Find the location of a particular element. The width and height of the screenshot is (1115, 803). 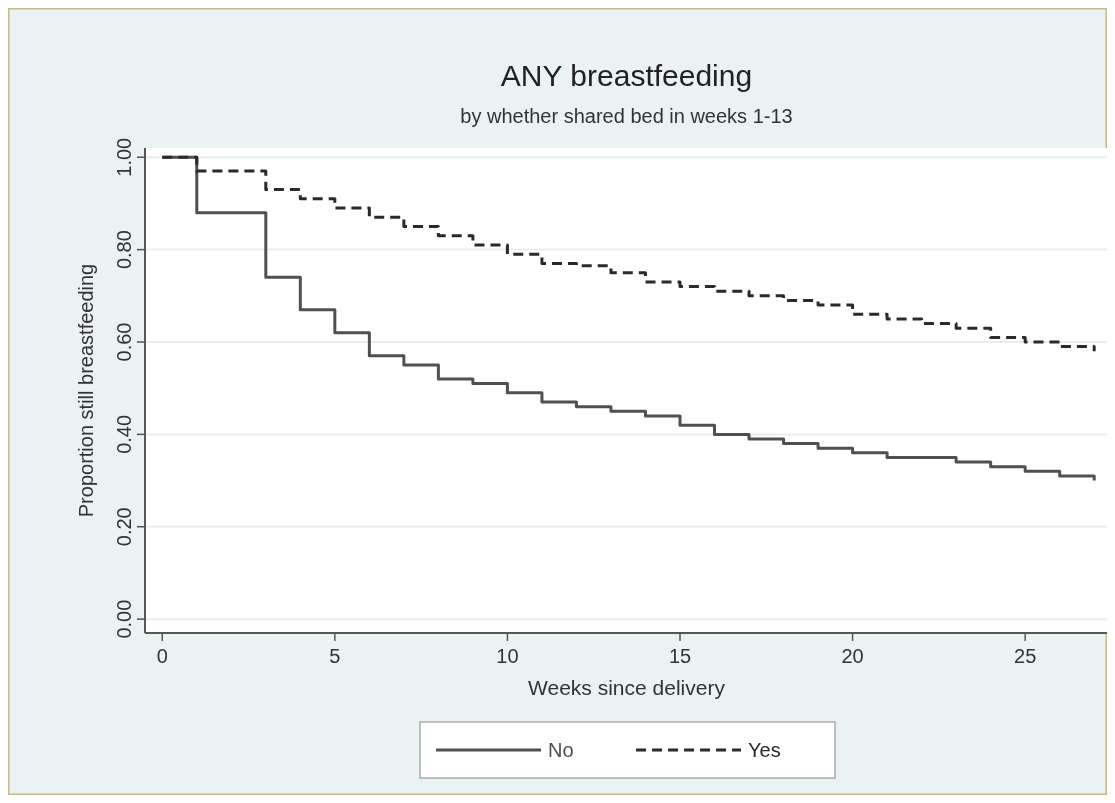

chart-subtitle: by whether shared bed in weeks 1-13 is located at coordinates (626, 116).